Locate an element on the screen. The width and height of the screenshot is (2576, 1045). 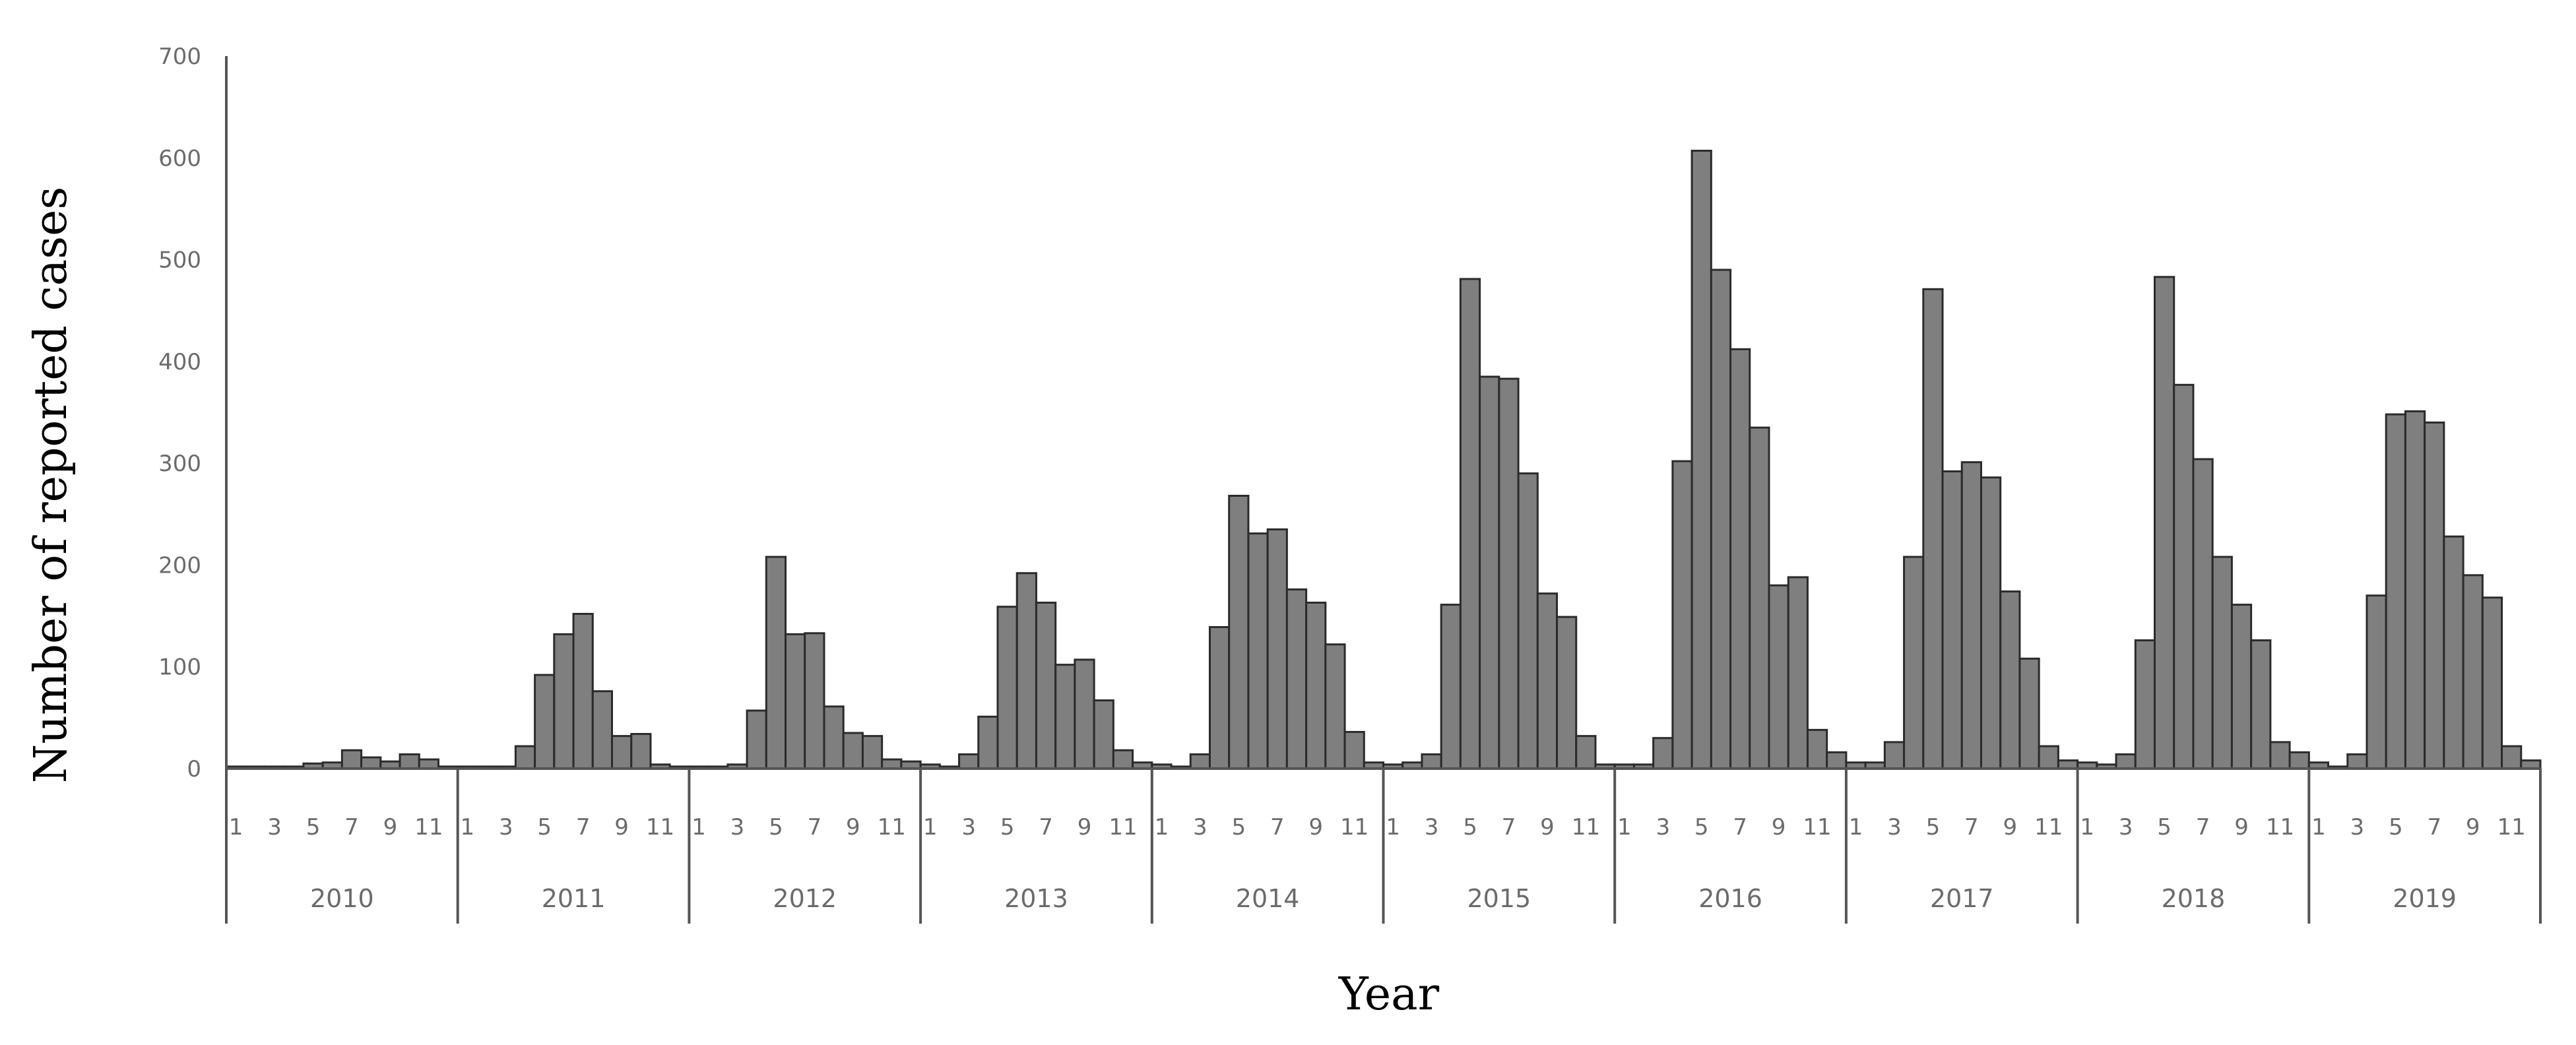
y-tick-label: 0 is located at coordinates (194, 769).